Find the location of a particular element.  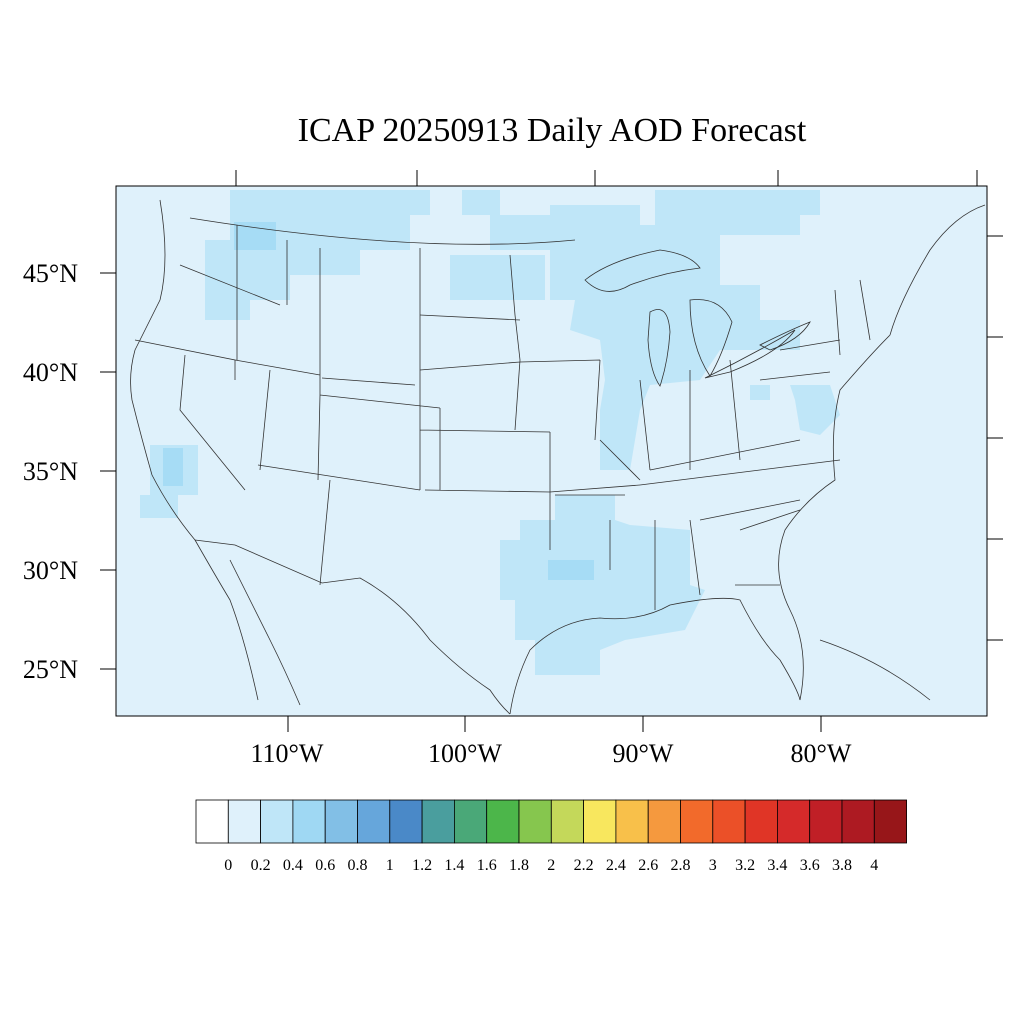

lake-ontario is located at coordinates (785, 336).